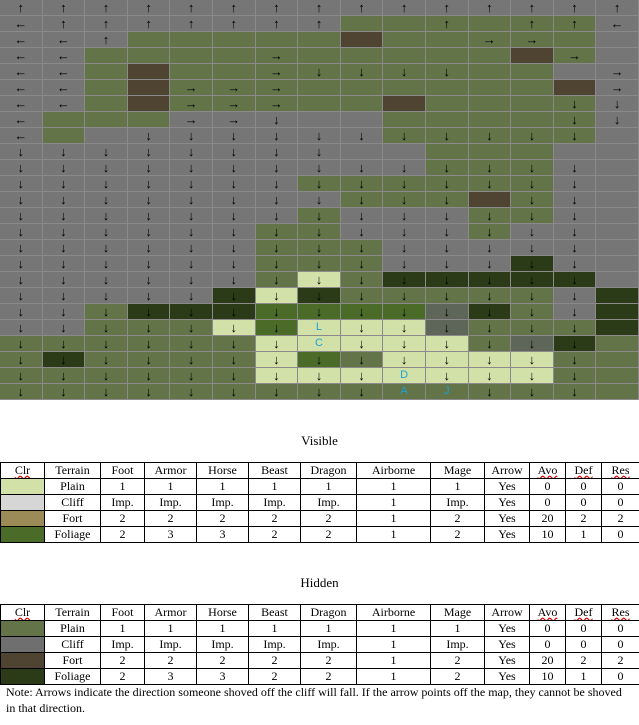 This screenshot has width=639, height=725. What do you see at coordinates (547, 612) in the screenshot?
I see `hidden-header-cell: Avo` at bounding box center [547, 612].